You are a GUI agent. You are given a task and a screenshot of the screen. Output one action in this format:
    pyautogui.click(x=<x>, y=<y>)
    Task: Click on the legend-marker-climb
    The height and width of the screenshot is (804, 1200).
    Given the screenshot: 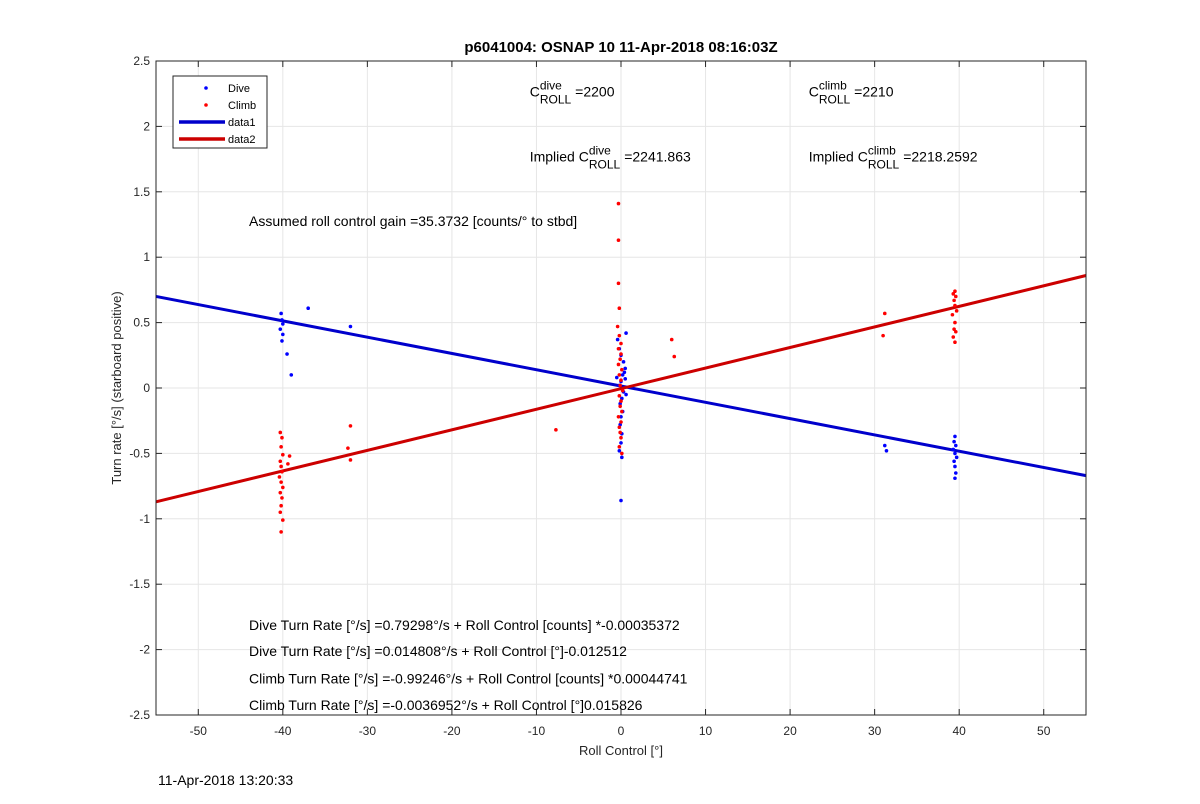 What is the action you would take?
    pyautogui.click(x=206, y=105)
    